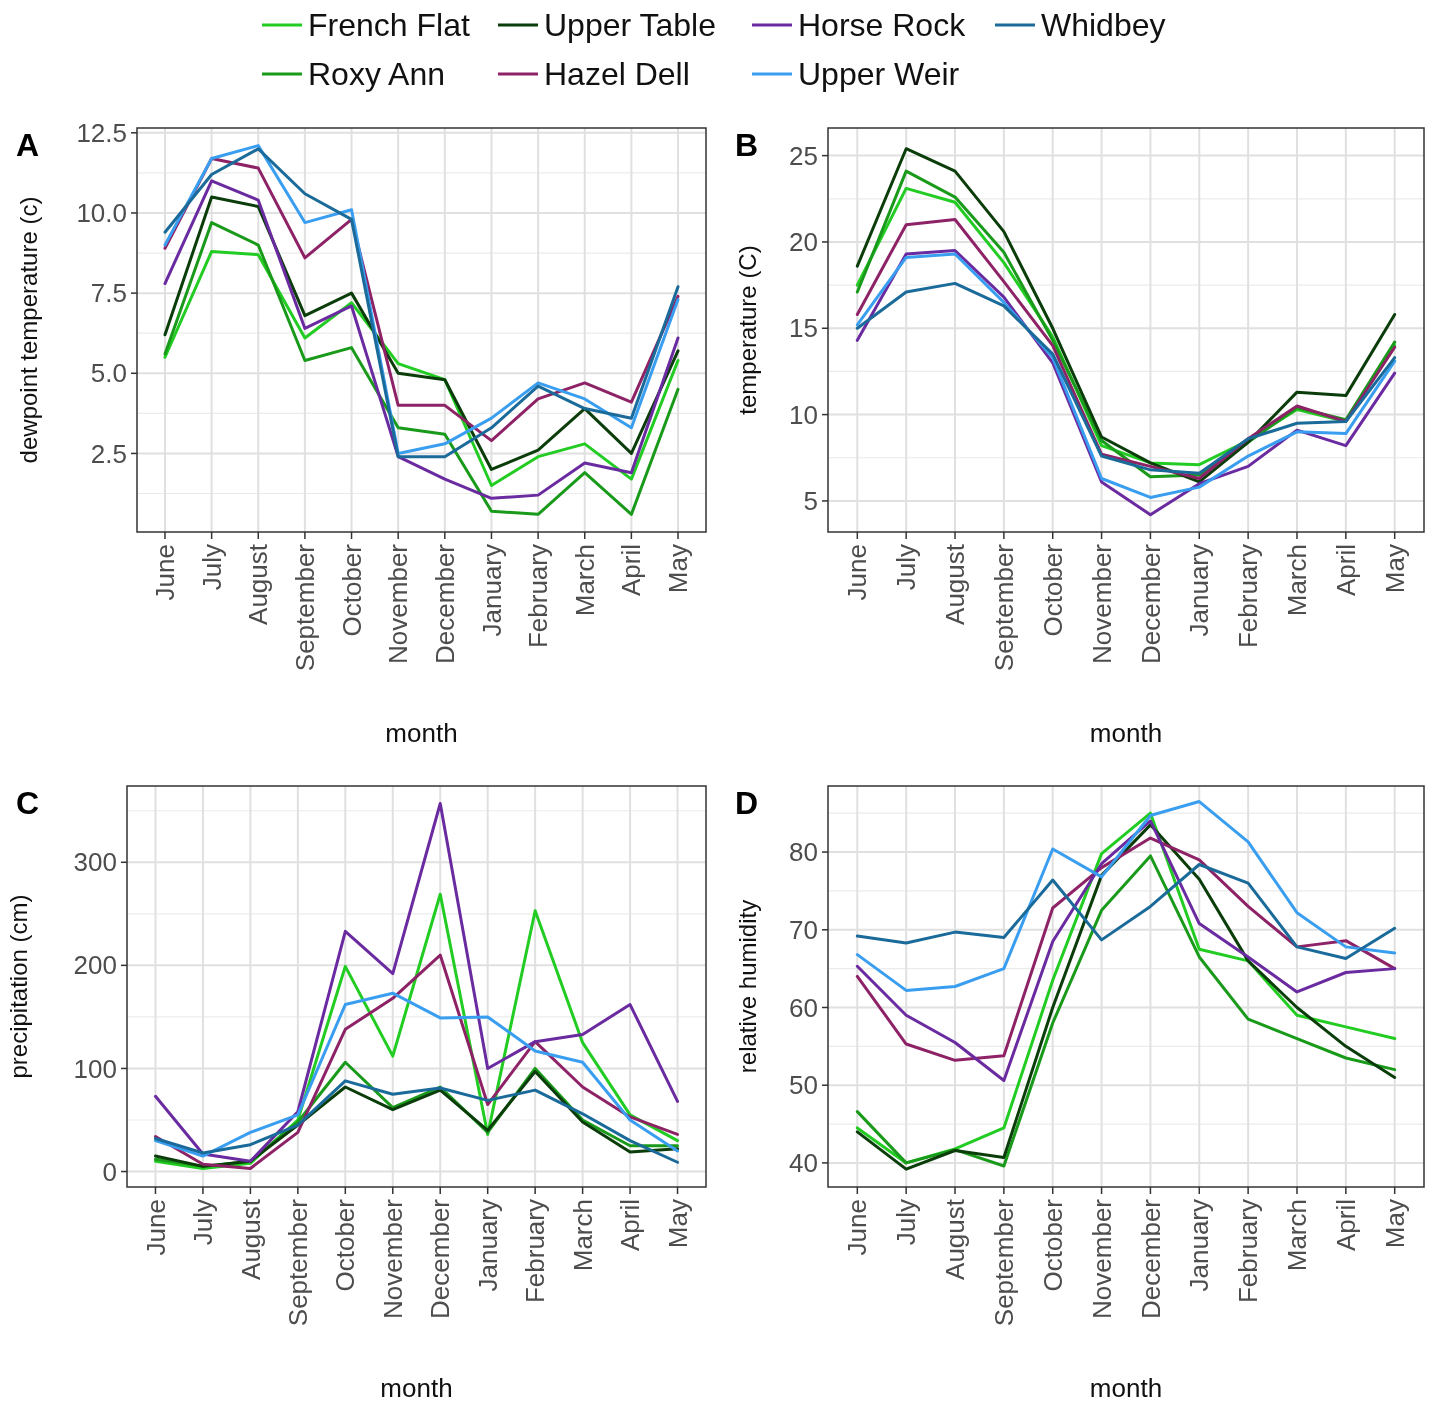 Image resolution: width=1432 pixels, height=1405 pixels. Describe the element at coordinates (95, 862) in the screenshot. I see `y-tick-label: 300` at that location.